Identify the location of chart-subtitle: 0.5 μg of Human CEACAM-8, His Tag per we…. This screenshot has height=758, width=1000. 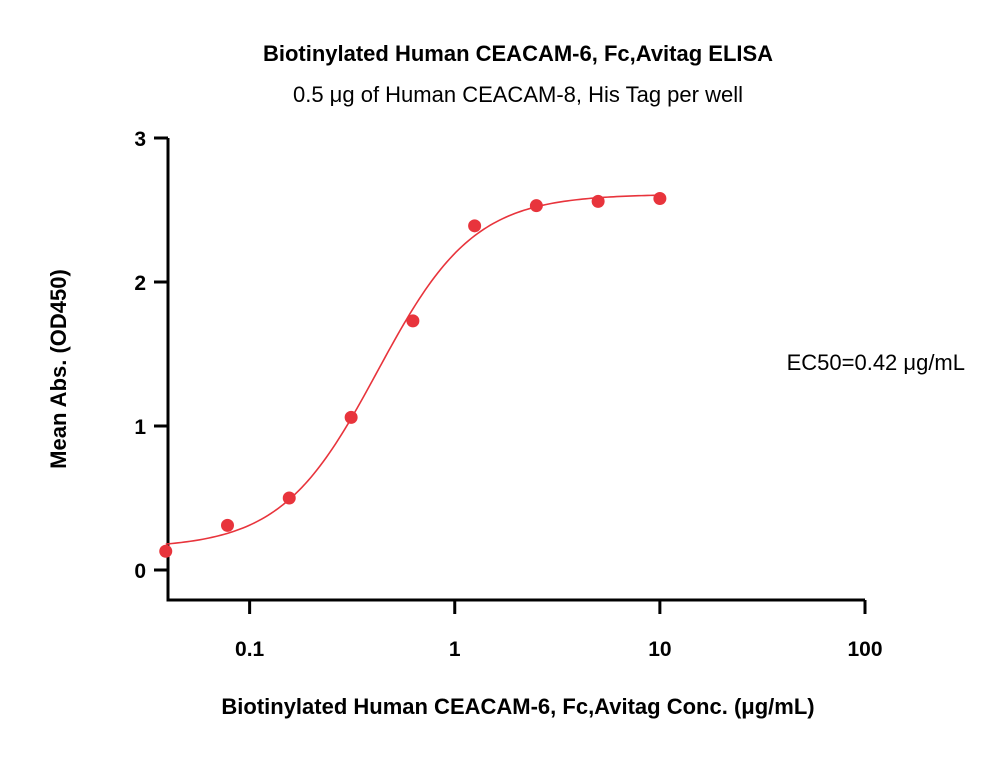
(518, 94).